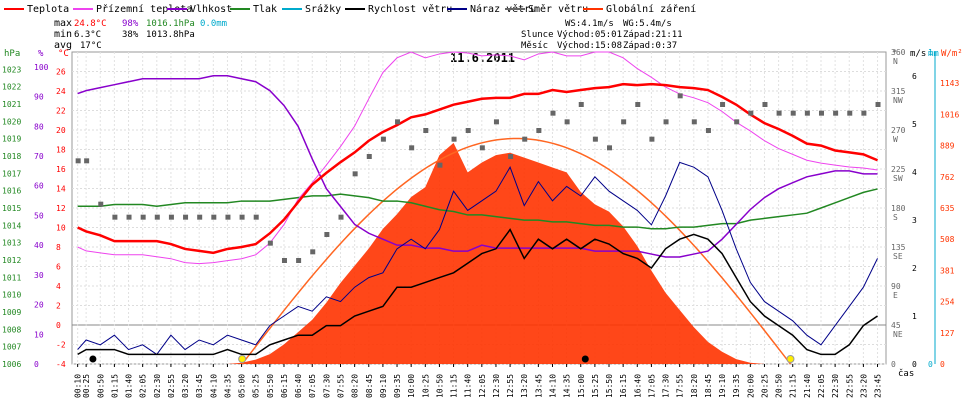 The width and height of the screenshot is (966, 400). What do you see at coordinates (895, 295) in the screenshot?
I see `y-tick-dir-compass: E` at bounding box center [895, 295].